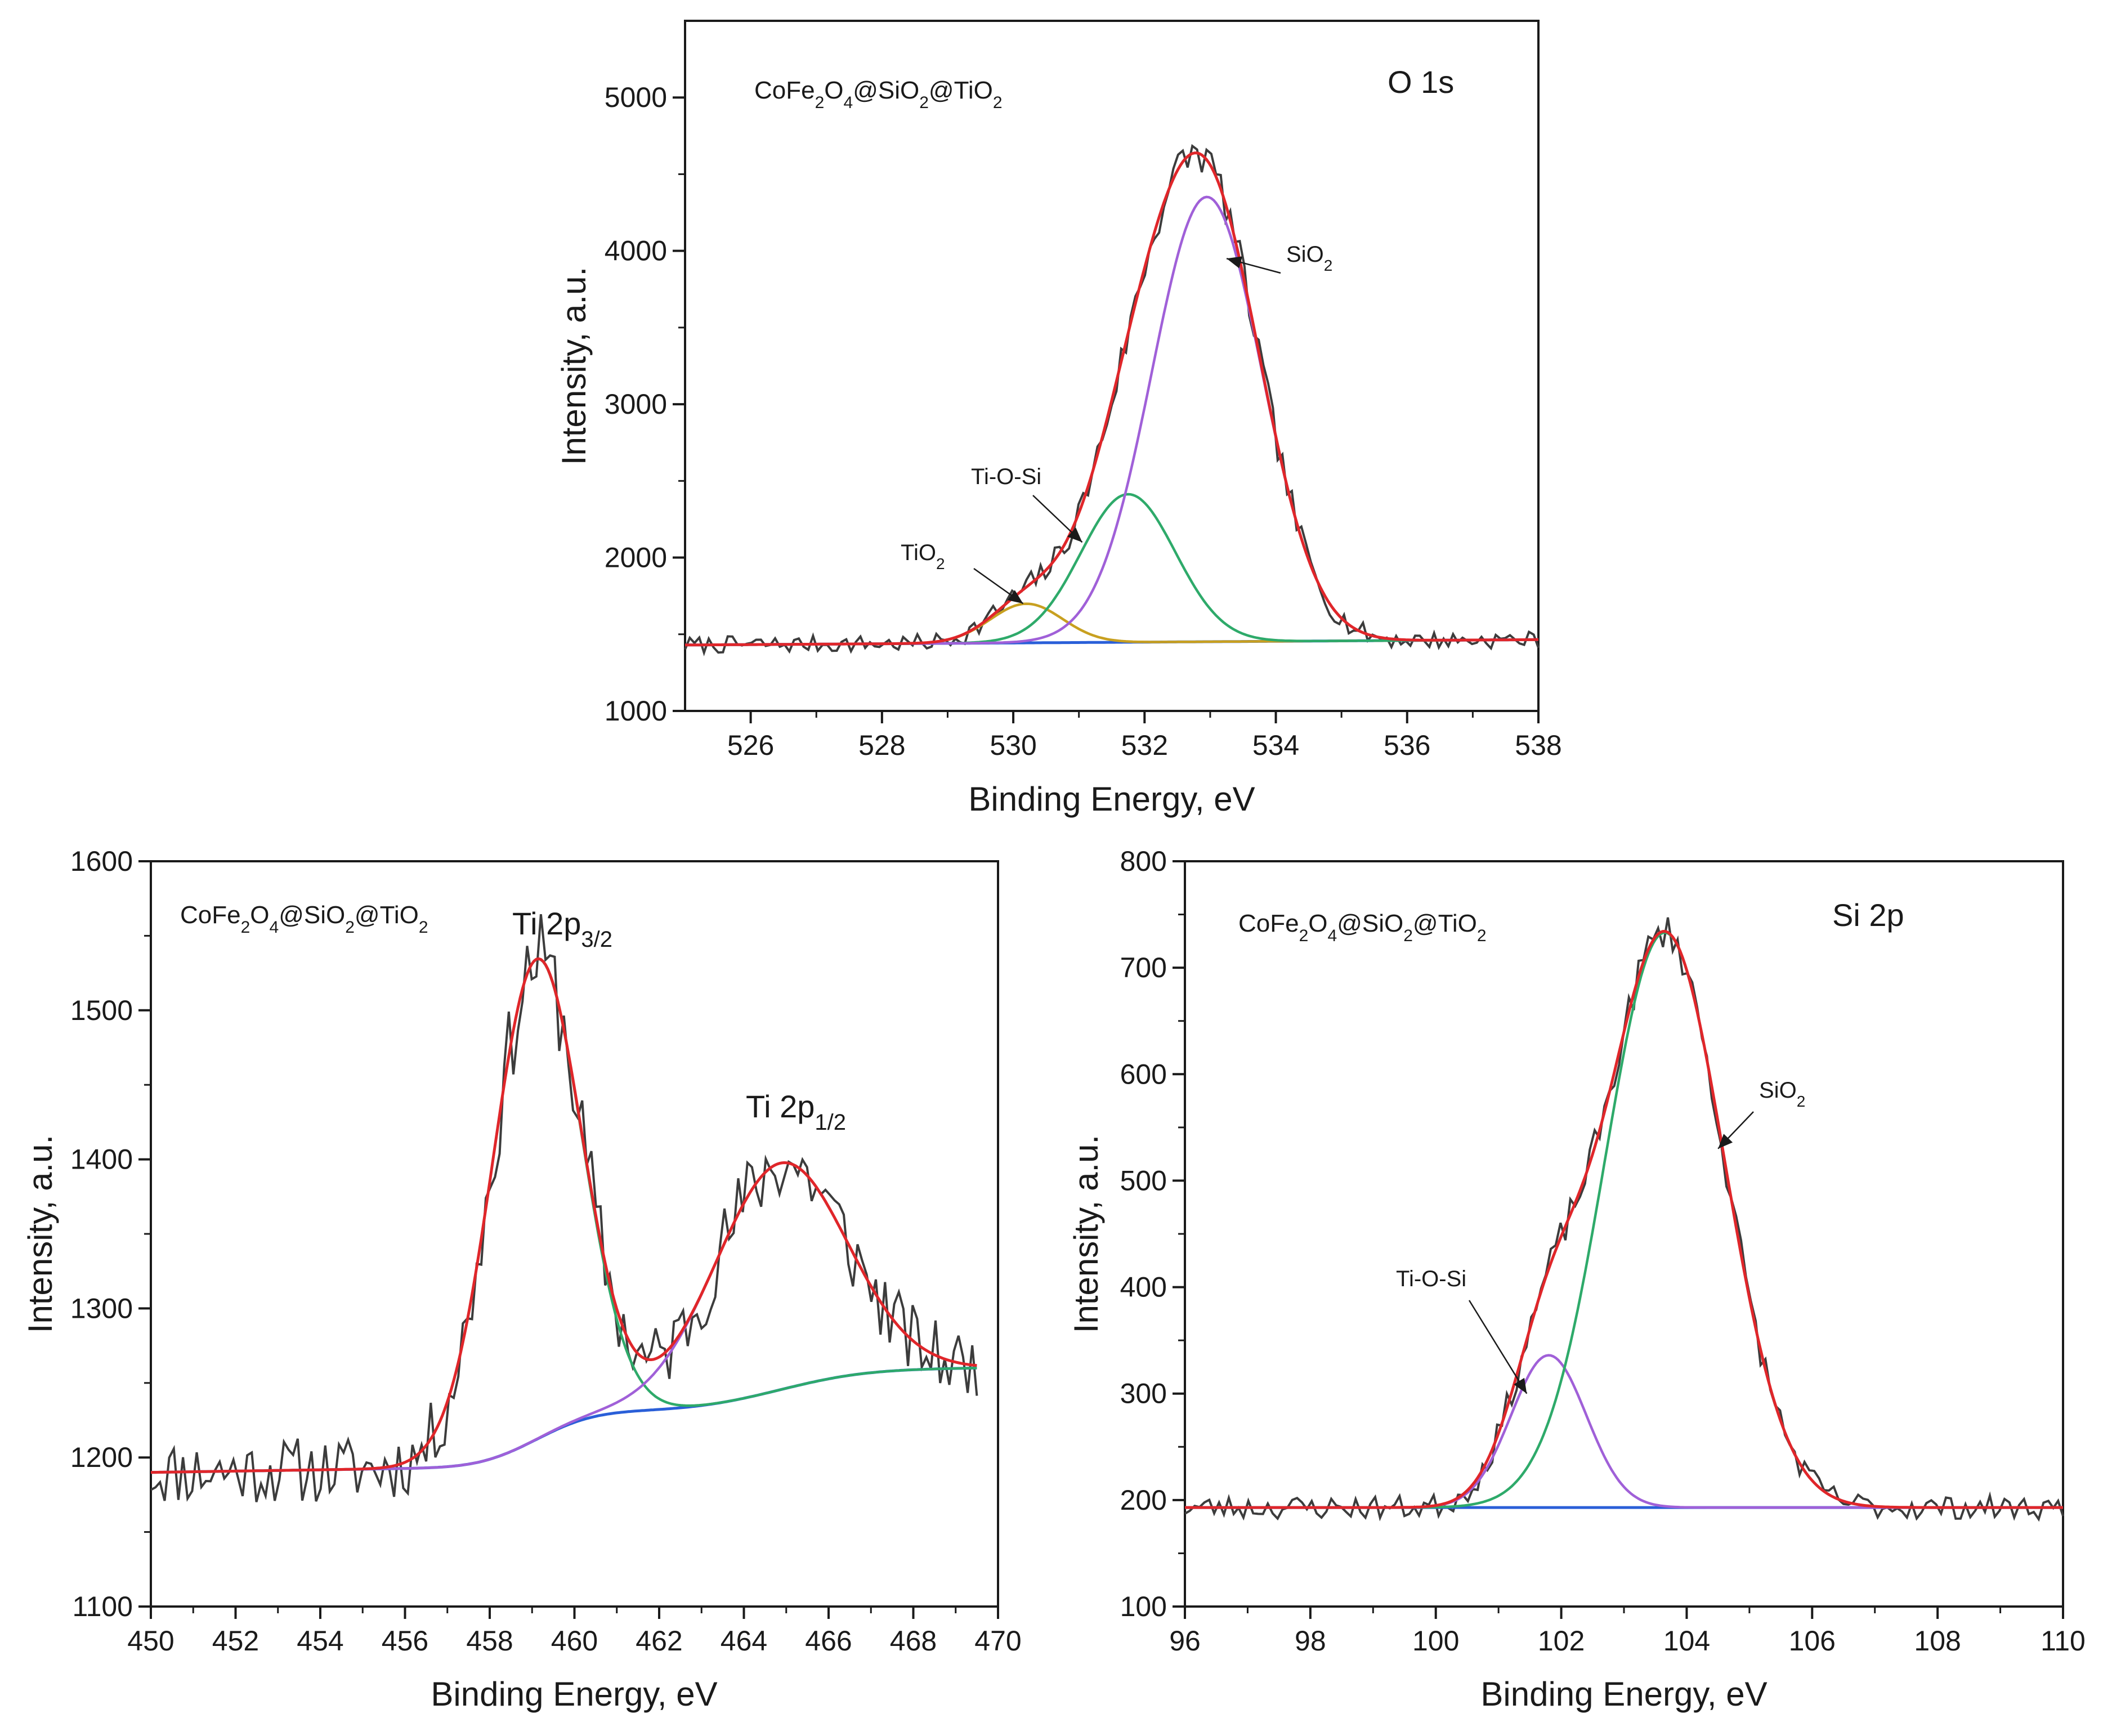 The image size is (2103, 1736). What do you see at coordinates (235, 1641) in the screenshot?
I see `ti2p-x-tick-label: 452` at bounding box center [235, 1641].